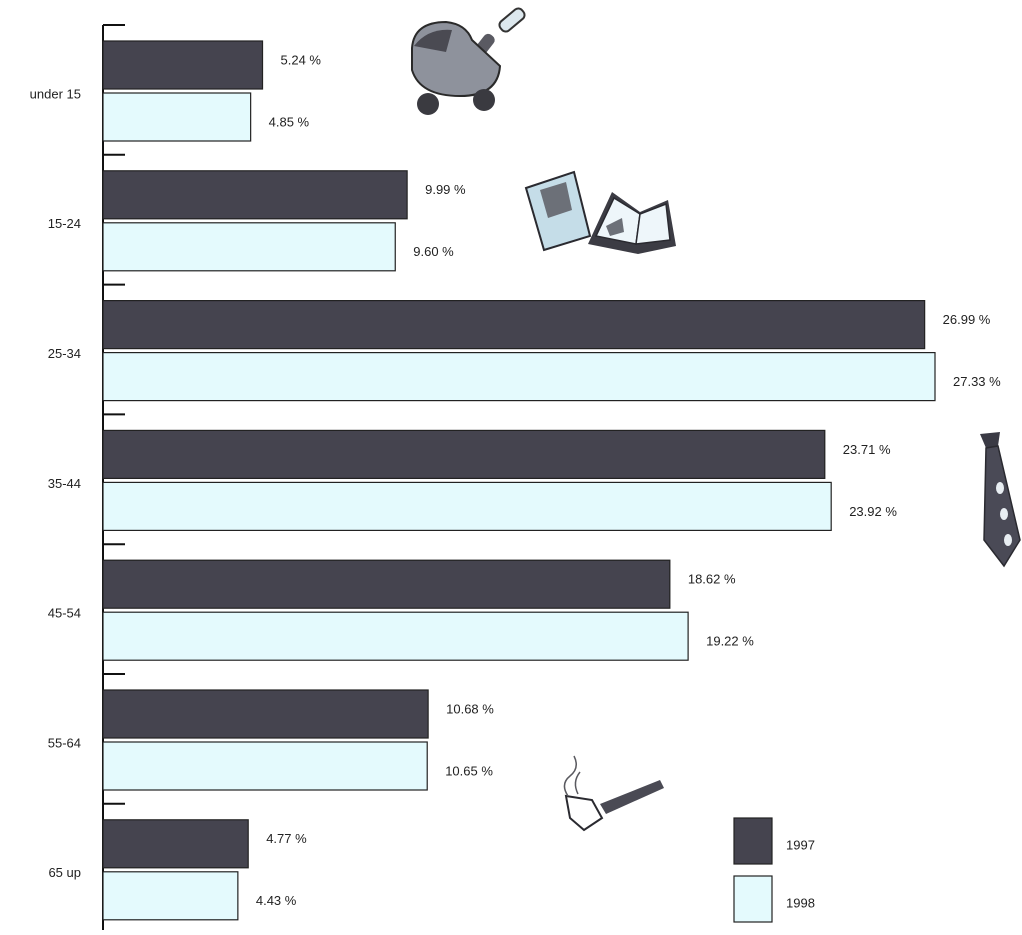 This screenshot has width=1022, height=935. Describe the element at coordinates (613, 793) in the screenshot. I see `pipe-icon` at that location.